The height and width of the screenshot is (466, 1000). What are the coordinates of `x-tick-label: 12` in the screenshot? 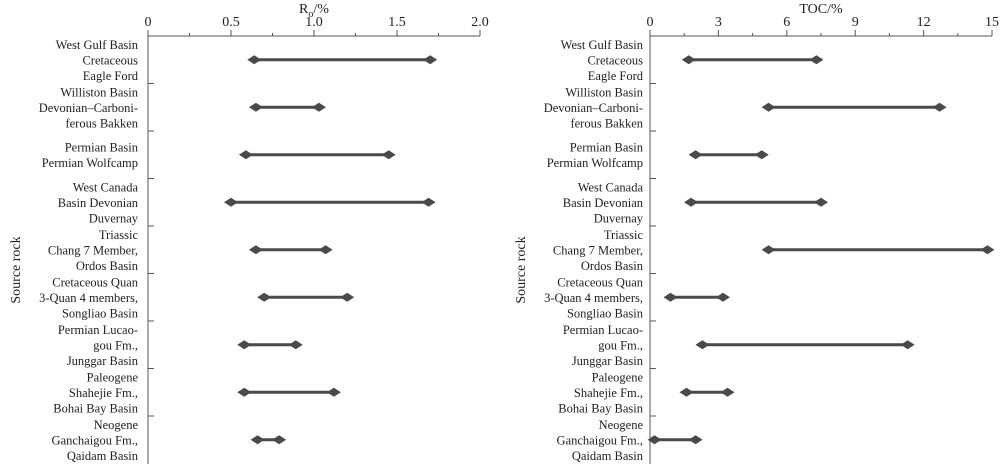 It's located at (924, 22).